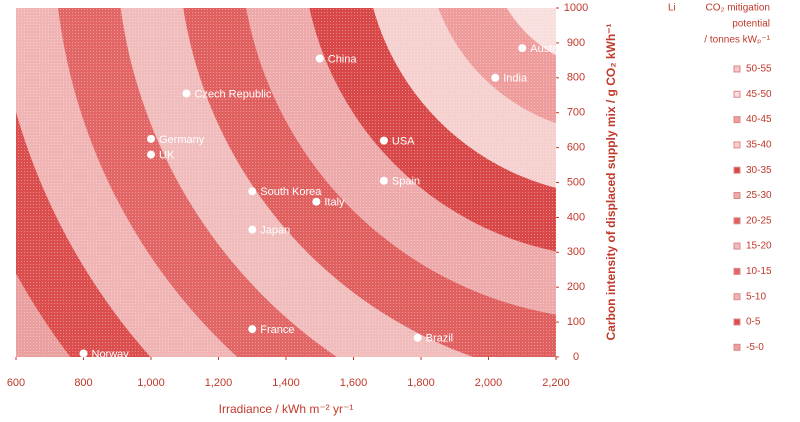 Image resolution: width=800 pixels, height=422 pixels. I want to click on y-tick-label: 900, so click(576, 43).